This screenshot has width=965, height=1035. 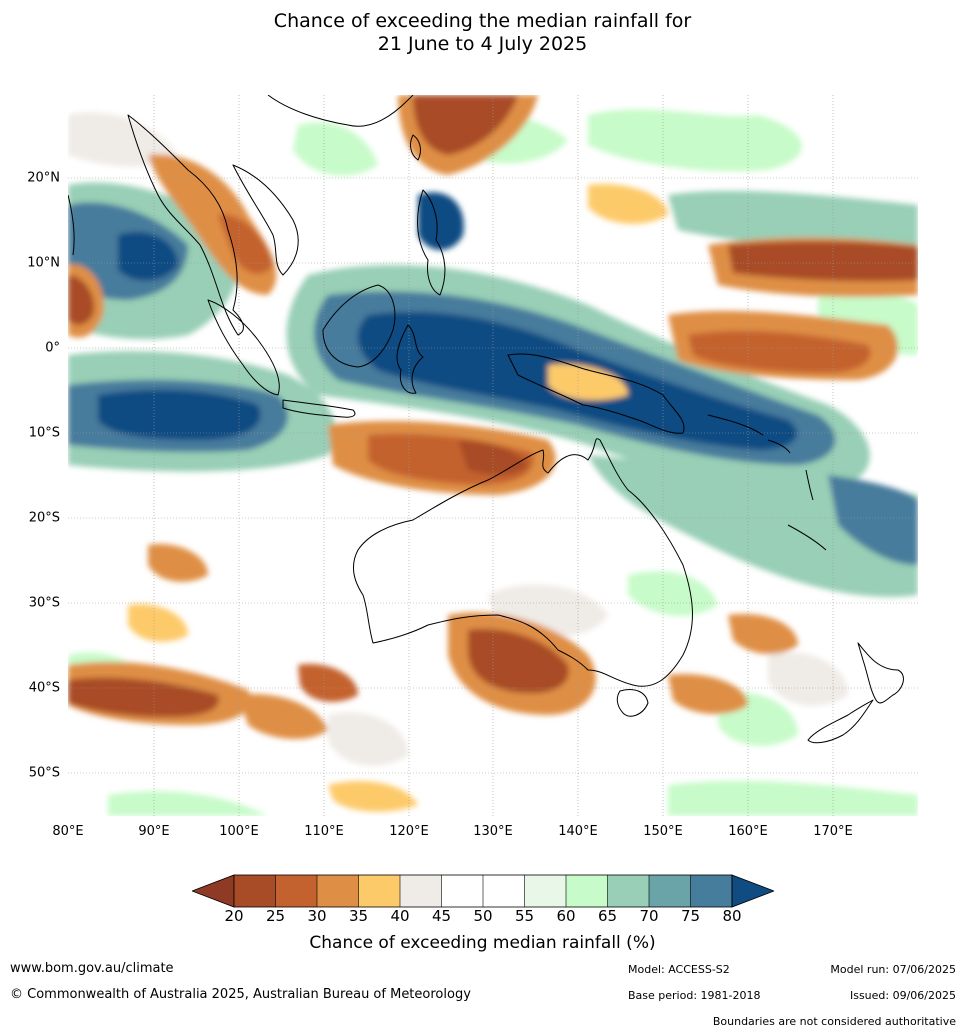 I want to click on lat-label-40s: 40°S, so click(x=44, y=688).